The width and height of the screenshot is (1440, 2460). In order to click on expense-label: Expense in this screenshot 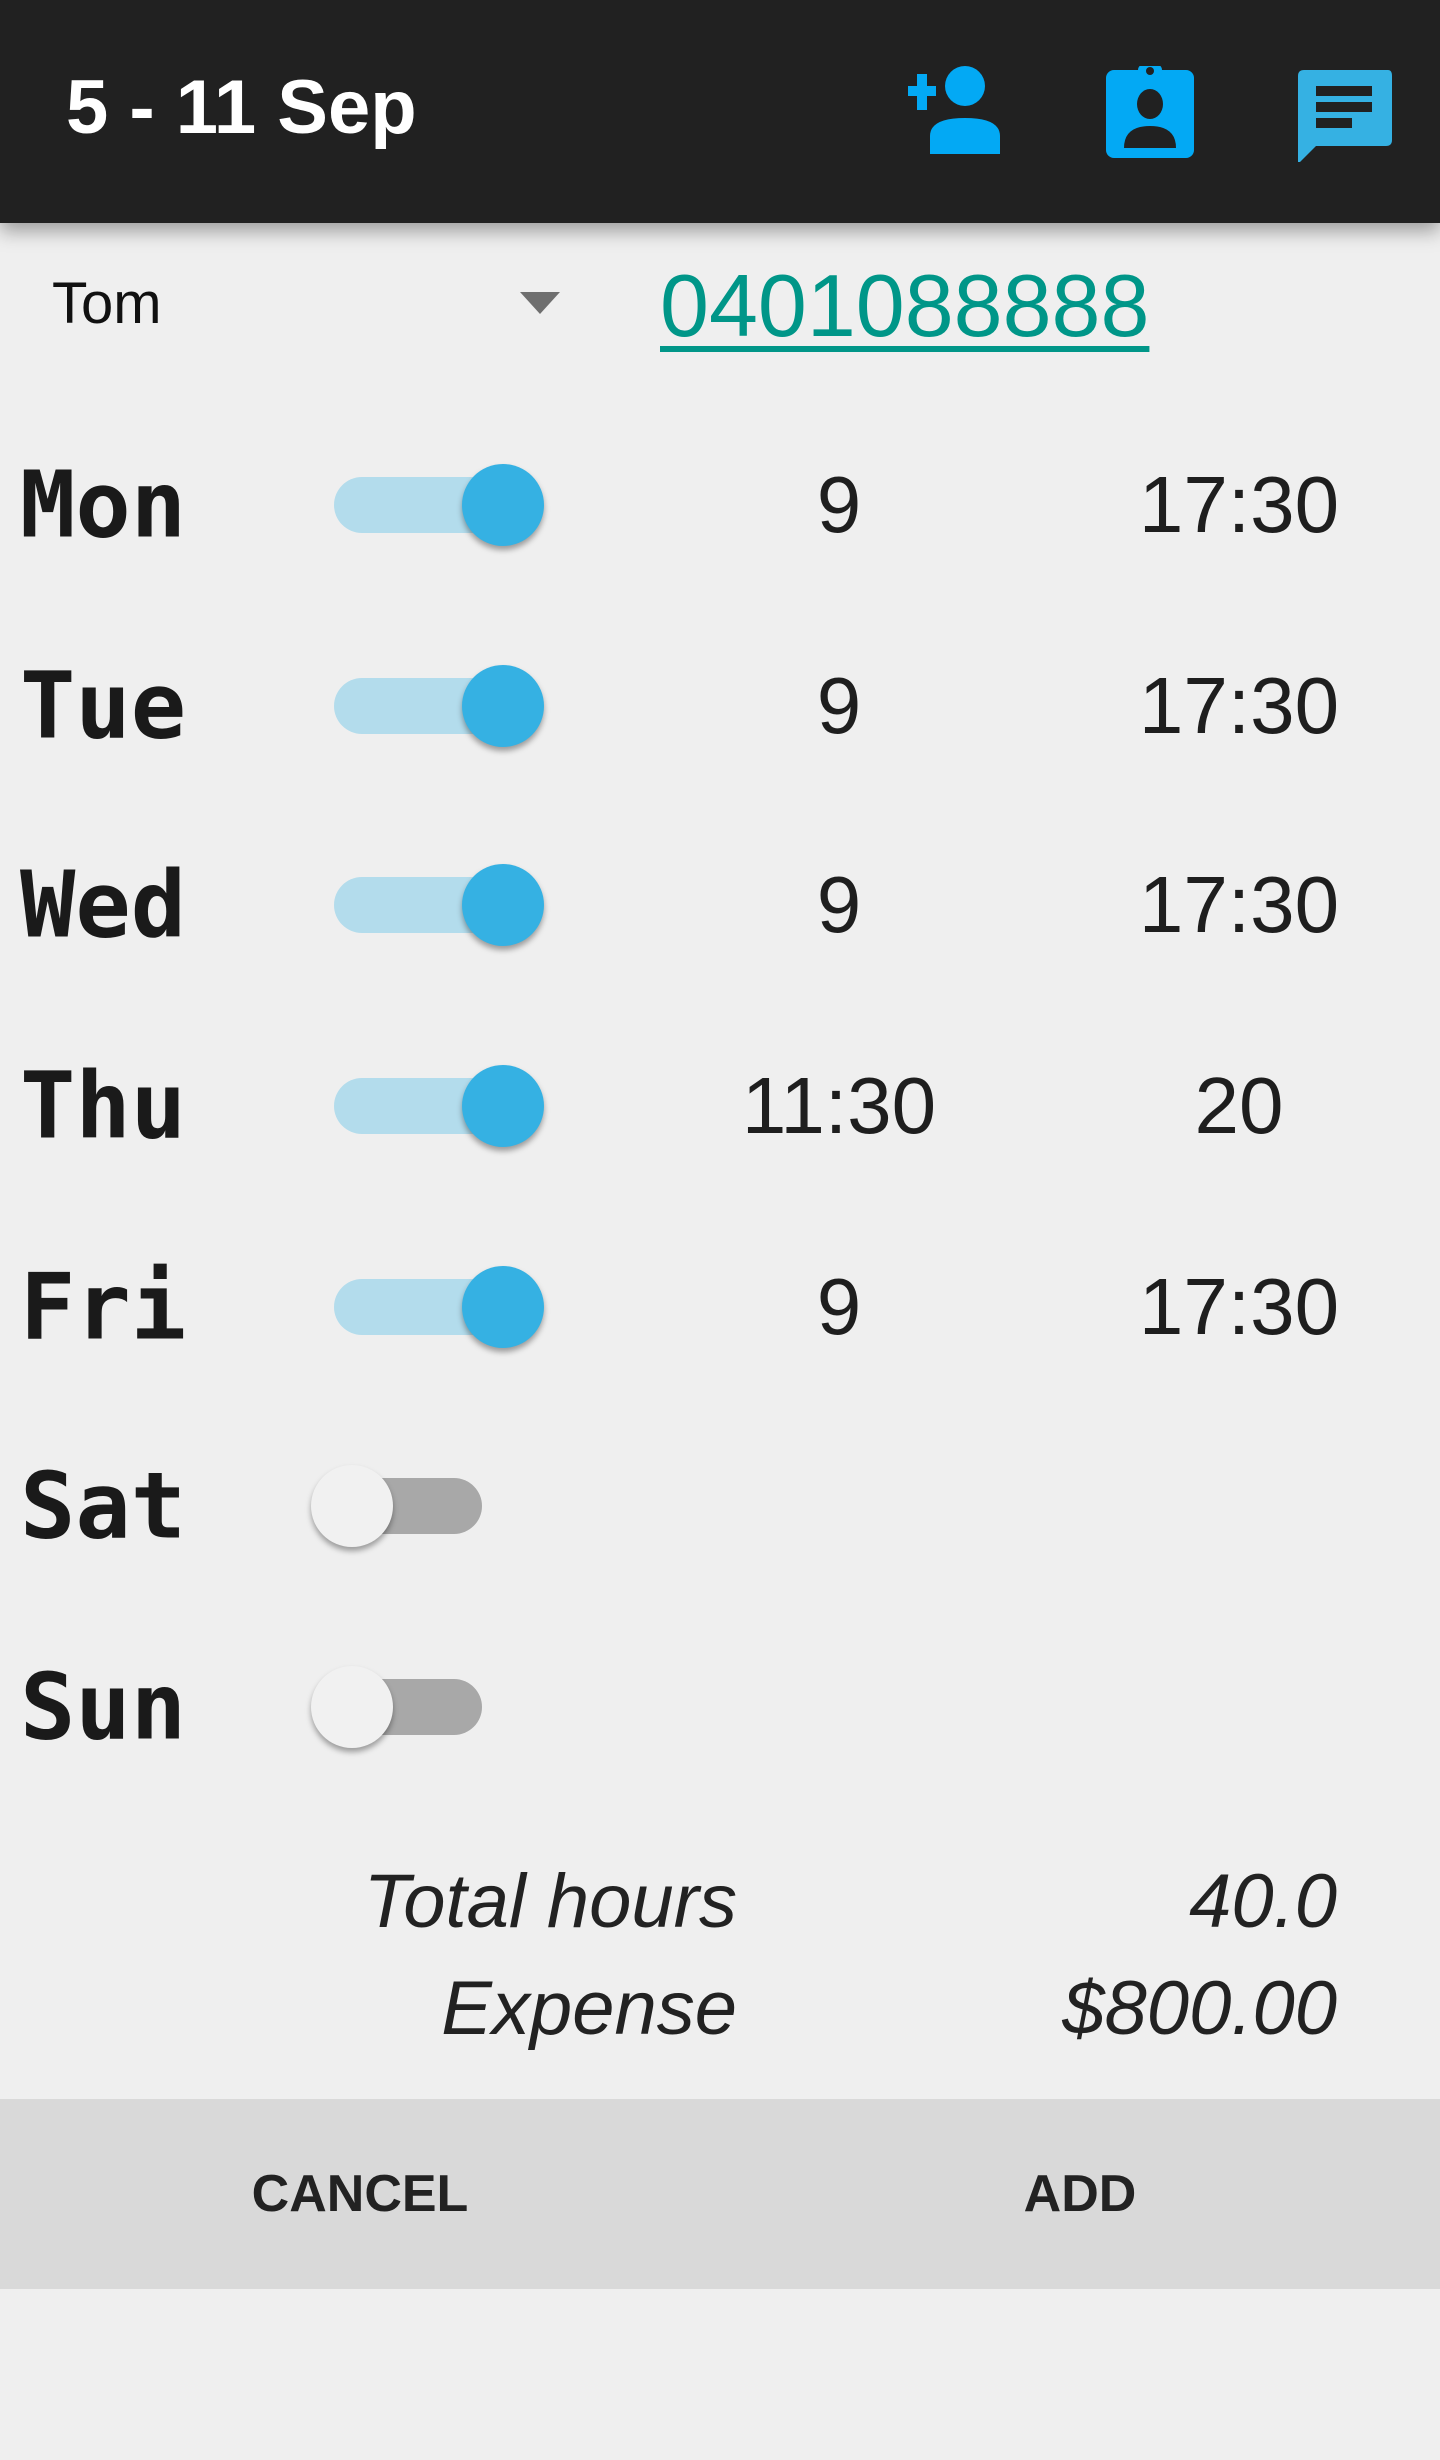, I will do `click(589, 2008)`.